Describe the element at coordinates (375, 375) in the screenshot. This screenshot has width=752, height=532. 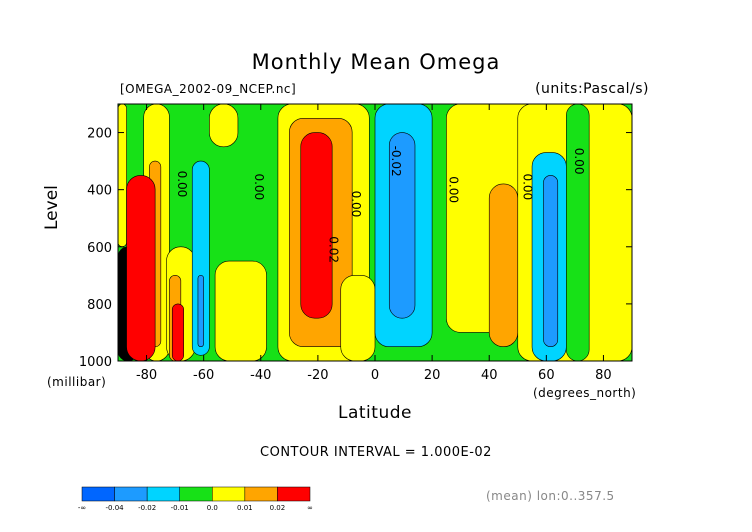
I see `x-tick-label: 0` at that location.